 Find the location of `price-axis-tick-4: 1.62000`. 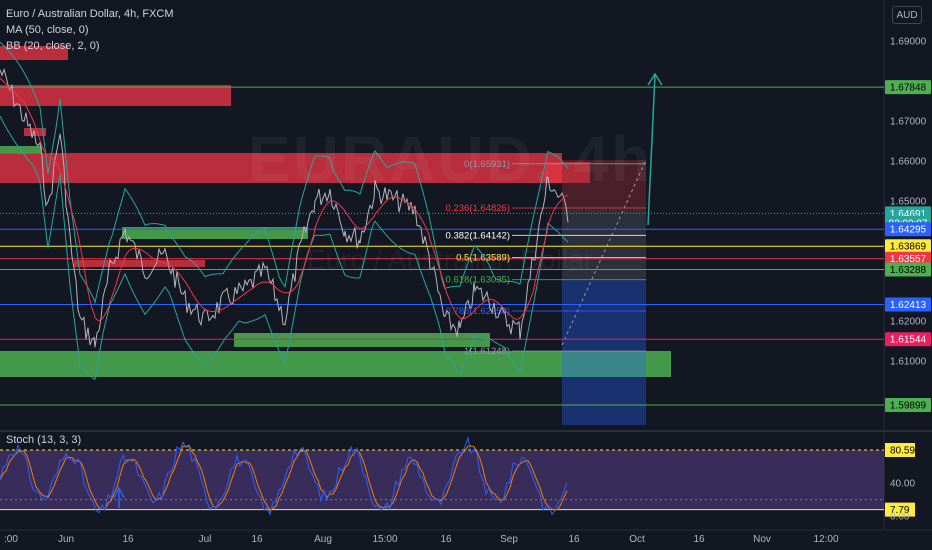

price-axis-tick-4: 1.62000 is located at coordinates (908, 322).